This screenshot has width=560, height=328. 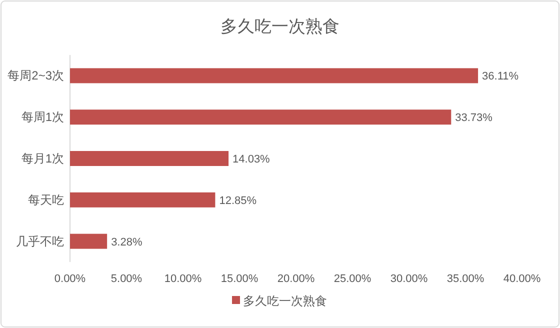 What do you see at coordinates (465, 279) in the screenshot?
I see `text: 35.00%` at bounding box center [465, 279].